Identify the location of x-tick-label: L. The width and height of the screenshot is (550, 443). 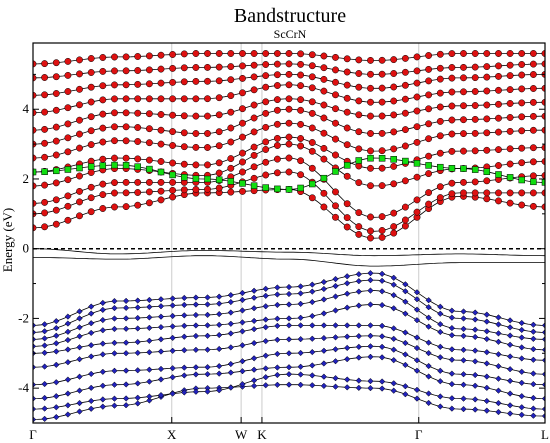
(545, 434).